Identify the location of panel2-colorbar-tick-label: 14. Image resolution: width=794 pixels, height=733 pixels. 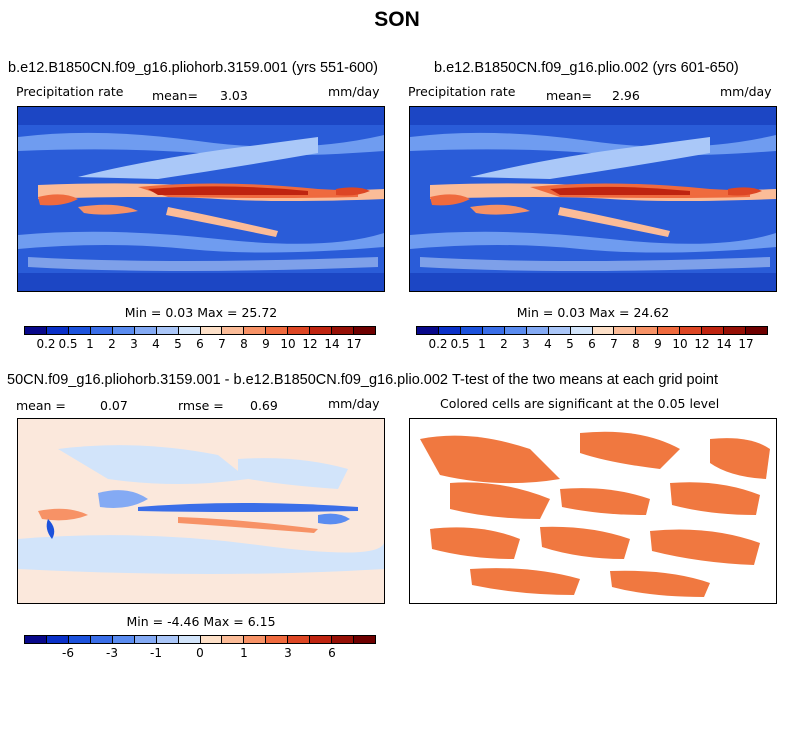
(724, 344).